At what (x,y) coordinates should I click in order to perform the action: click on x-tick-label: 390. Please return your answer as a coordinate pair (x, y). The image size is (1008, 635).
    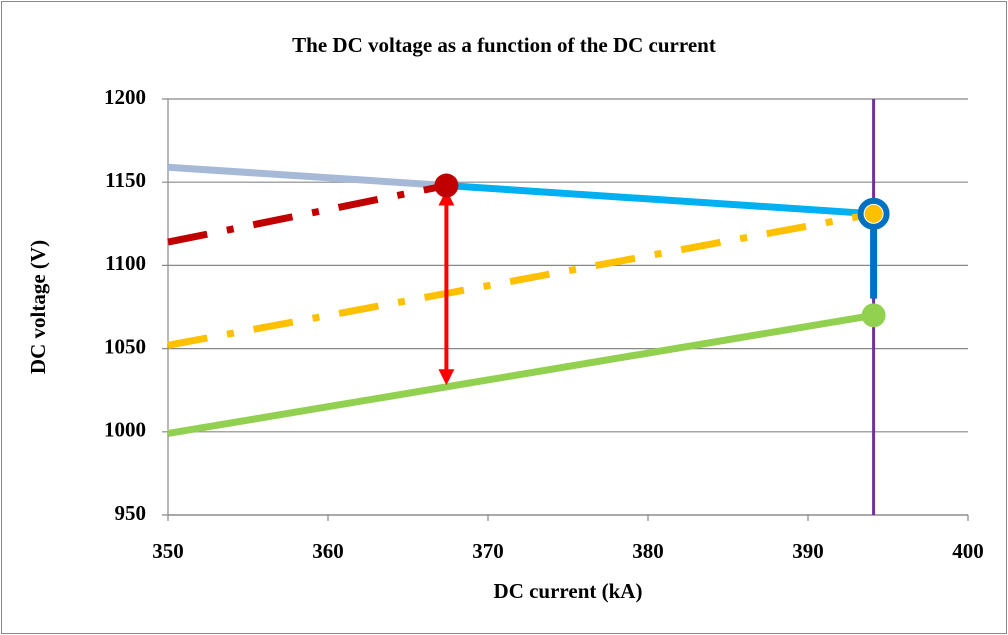
    Looking at the image, I should click on (808, 551).